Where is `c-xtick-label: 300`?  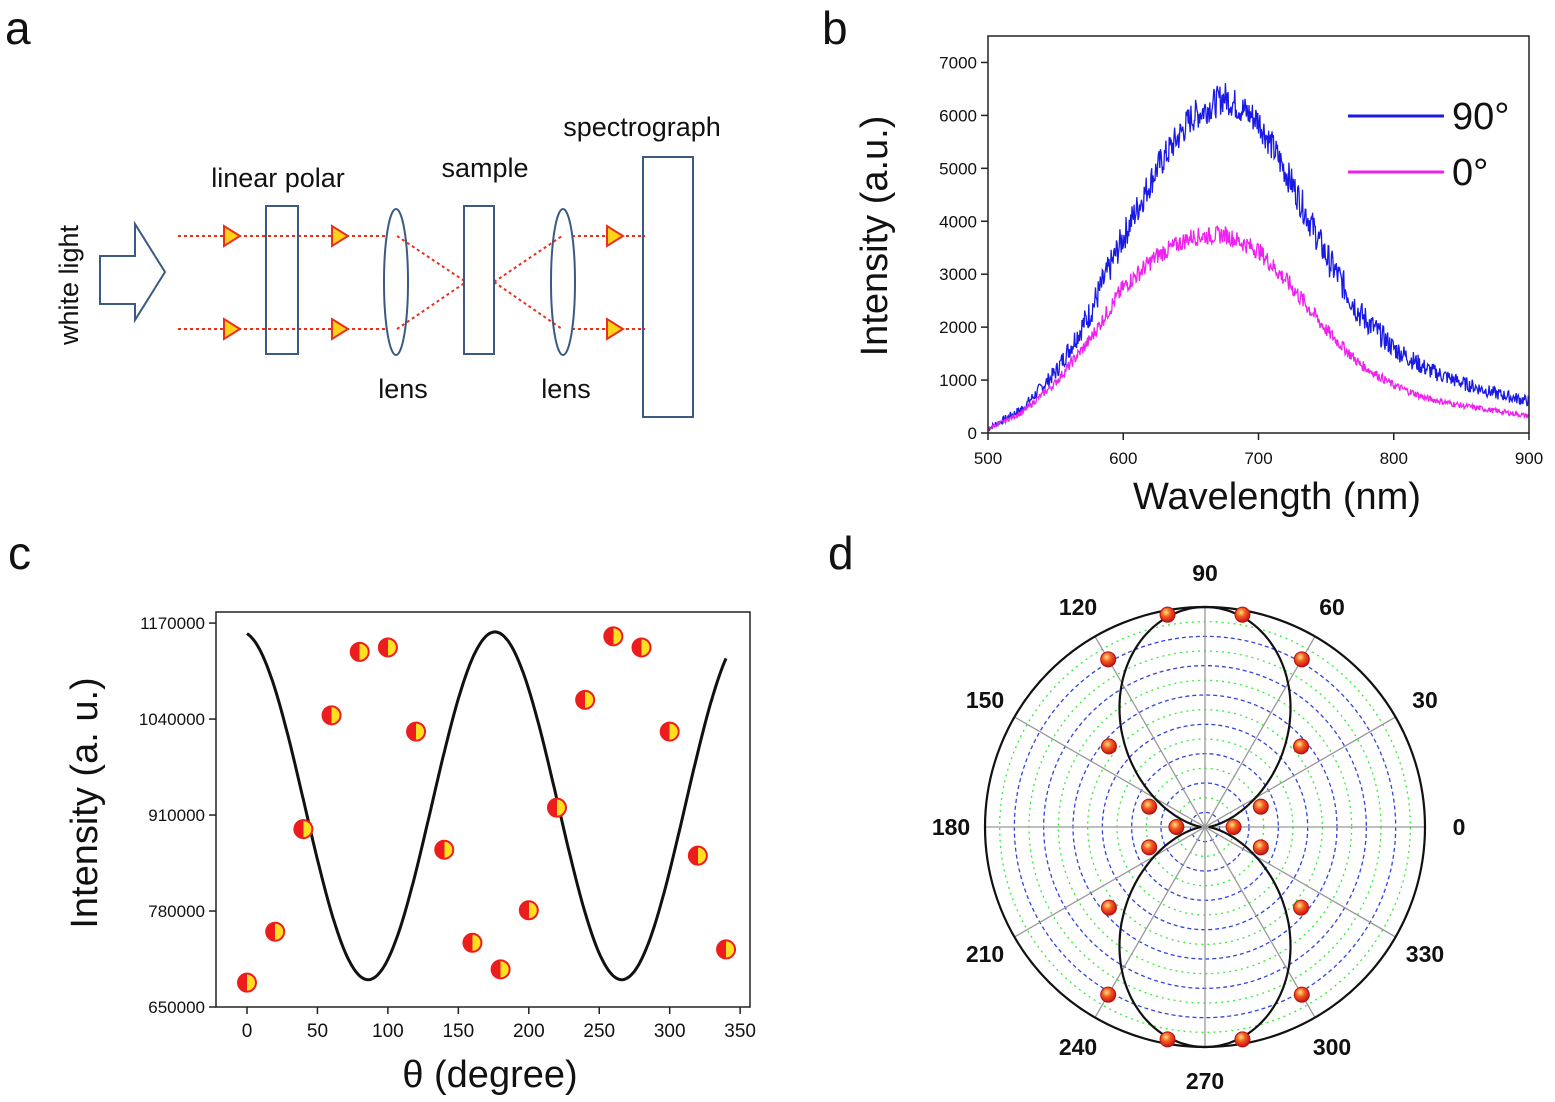
c-xtick-label: 300 is located at coordinates (670, 1031).